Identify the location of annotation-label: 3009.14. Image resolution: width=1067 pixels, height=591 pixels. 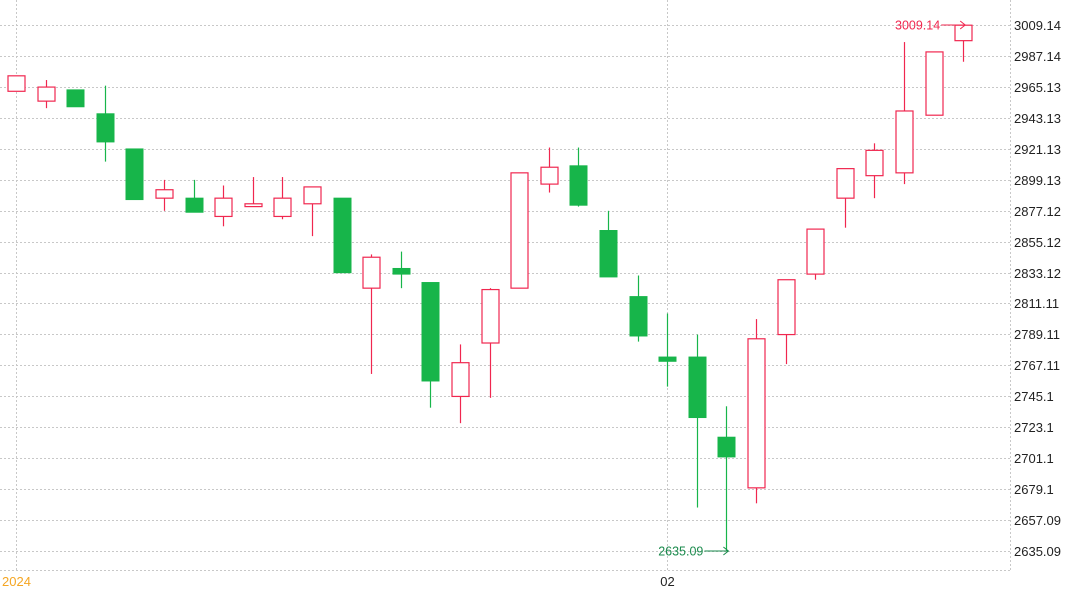
(917, 26).